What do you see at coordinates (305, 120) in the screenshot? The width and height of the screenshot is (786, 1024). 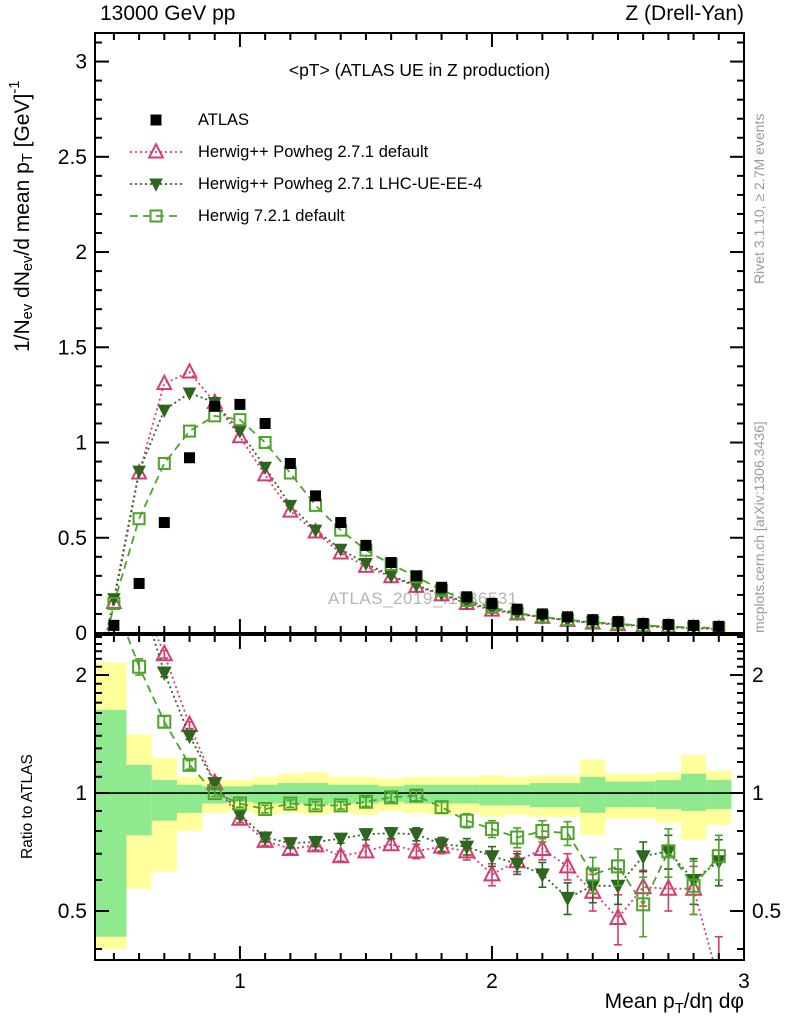 I see `legend-item-atlas: ATLAS` at bounding box center [305, 120].